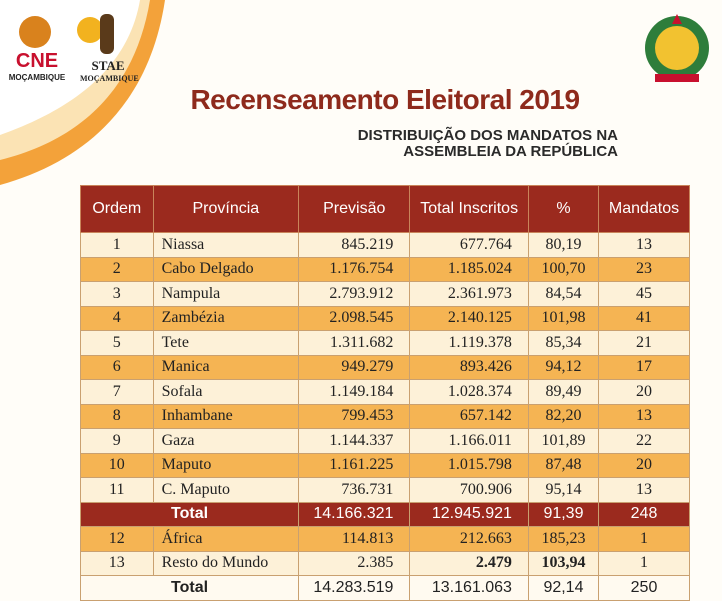  I want to click on table-row: 1 Niassa 845.219 677.764 80,19 13, so click(385, 245).